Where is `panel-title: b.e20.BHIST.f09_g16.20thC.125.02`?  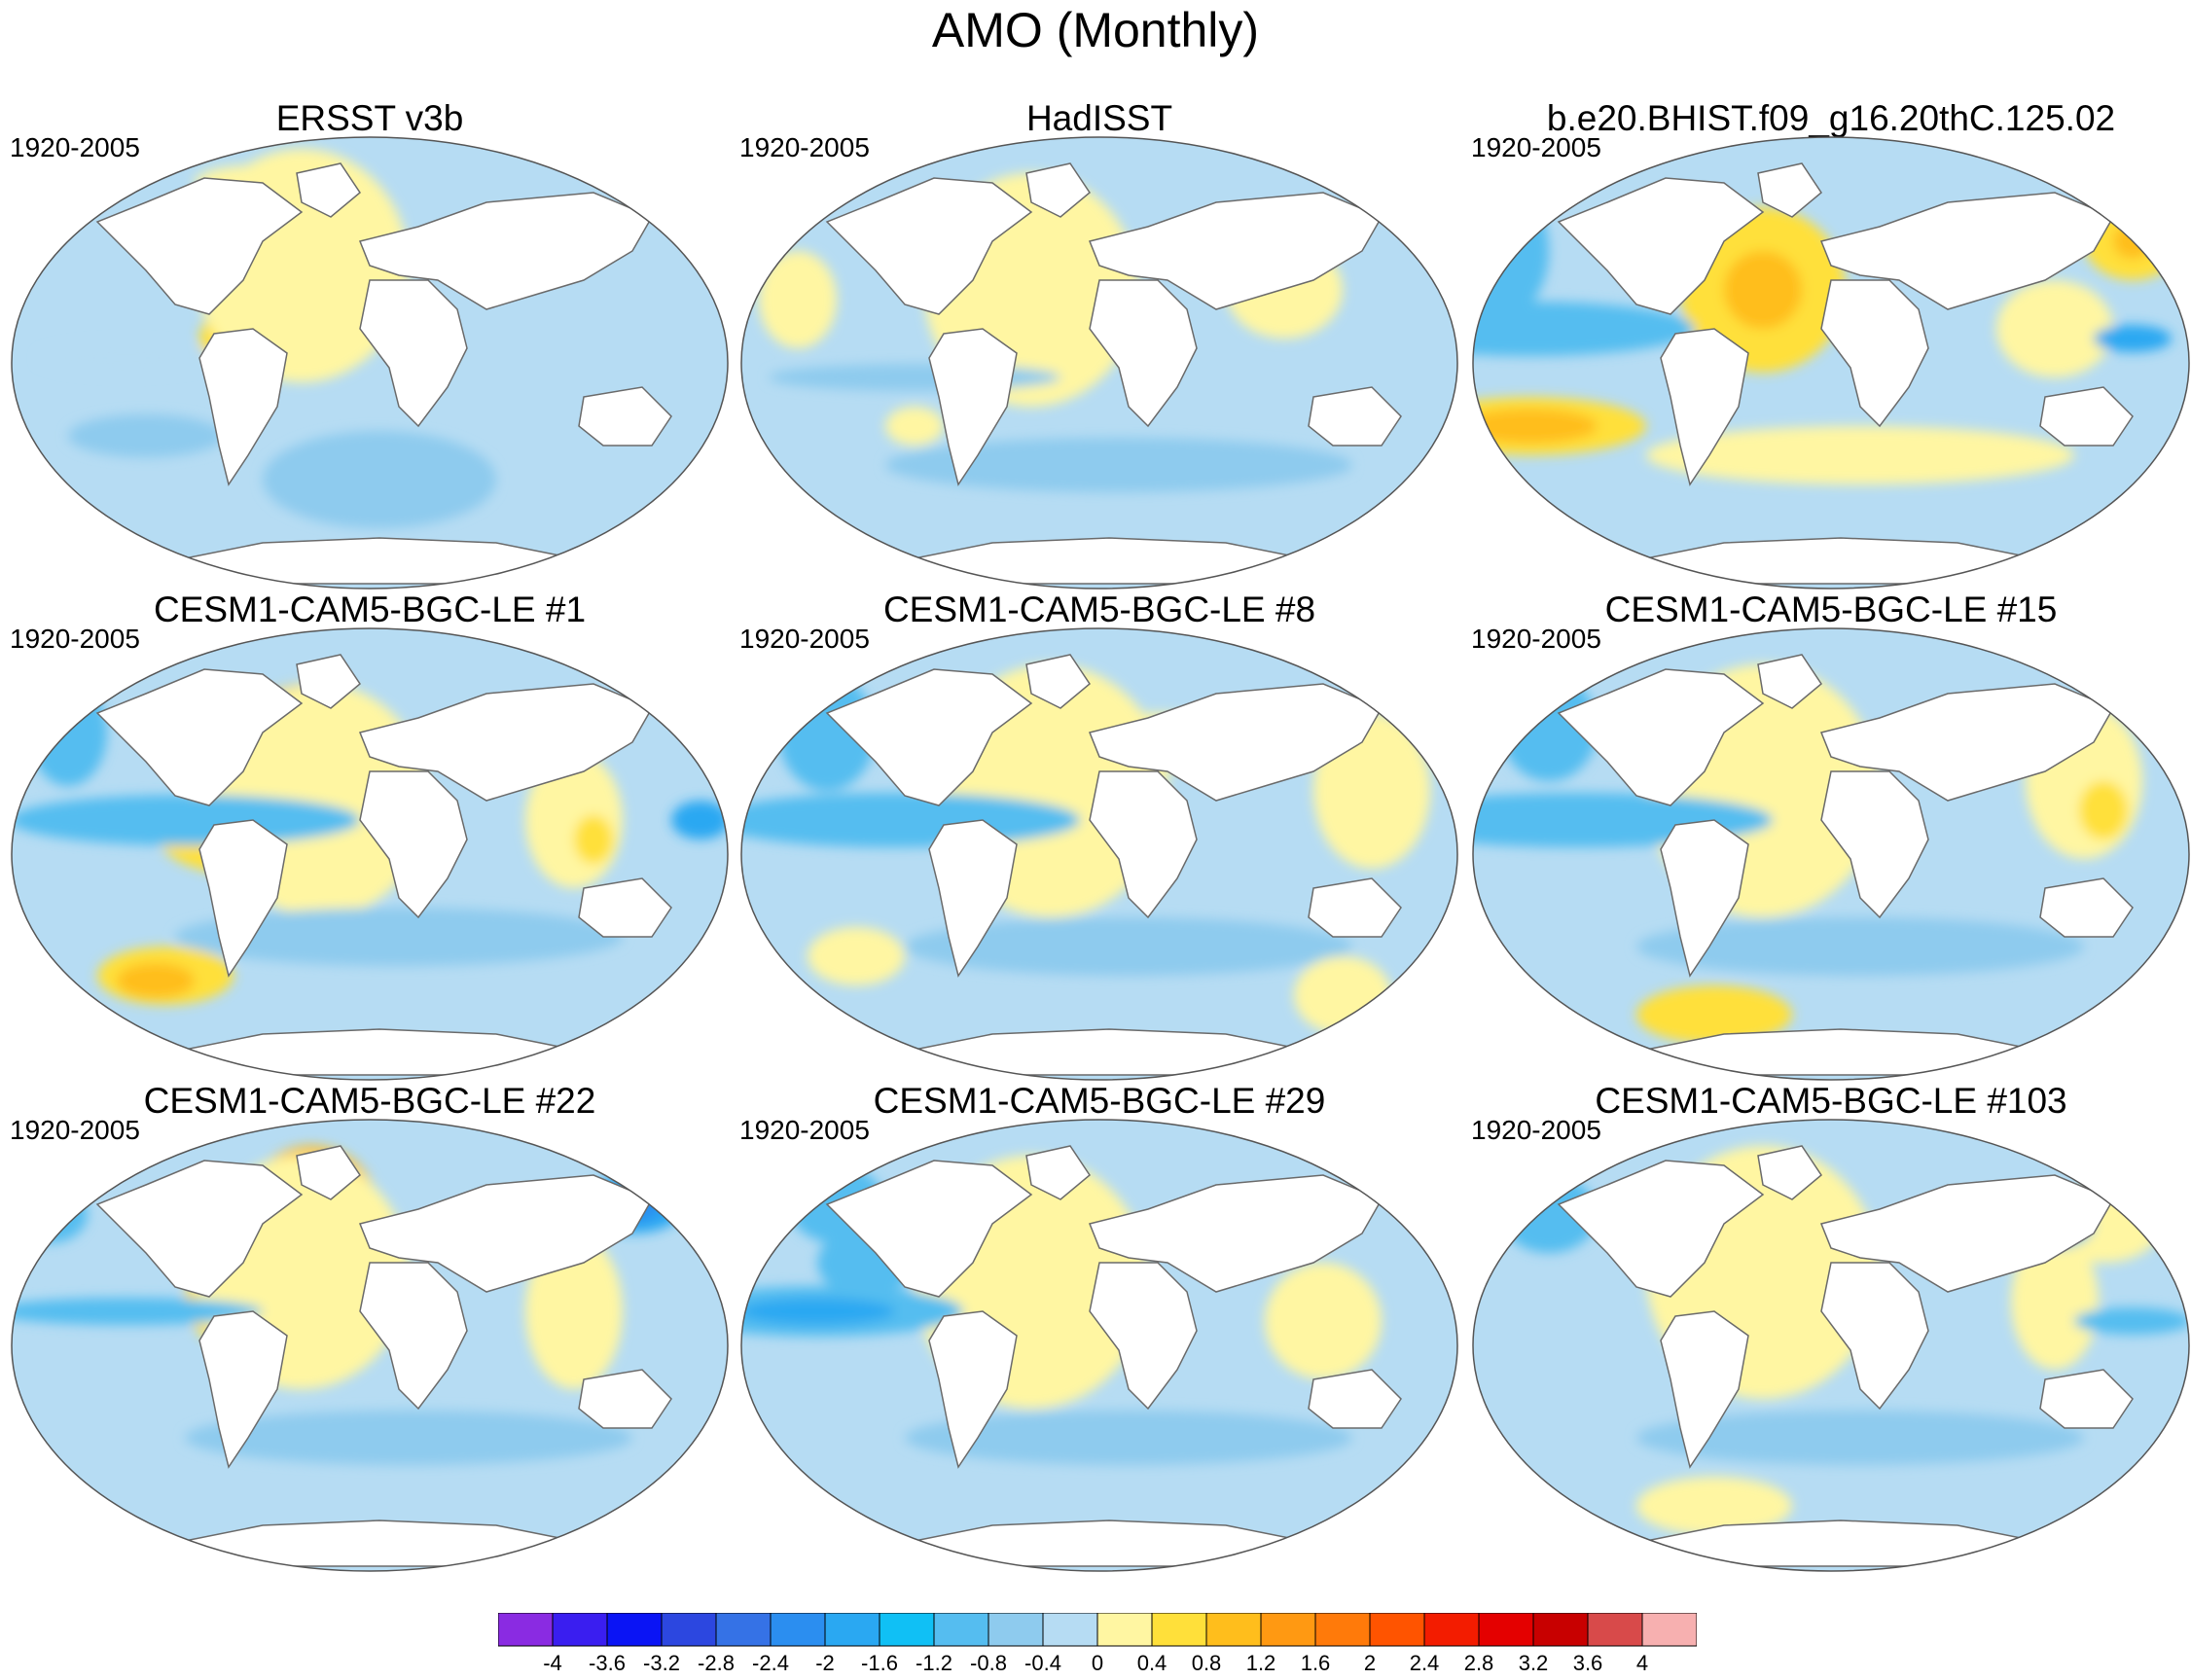 panel-title: b.e20.BHIST.f09_g16.20thC.125.02 is located at coordinates (1831, 118).